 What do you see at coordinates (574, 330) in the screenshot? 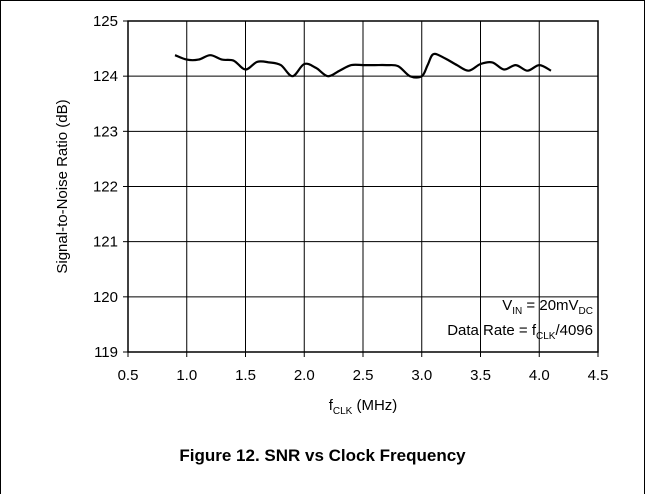
I see `annotation-text: /4096` at bounding box center [574, 330].